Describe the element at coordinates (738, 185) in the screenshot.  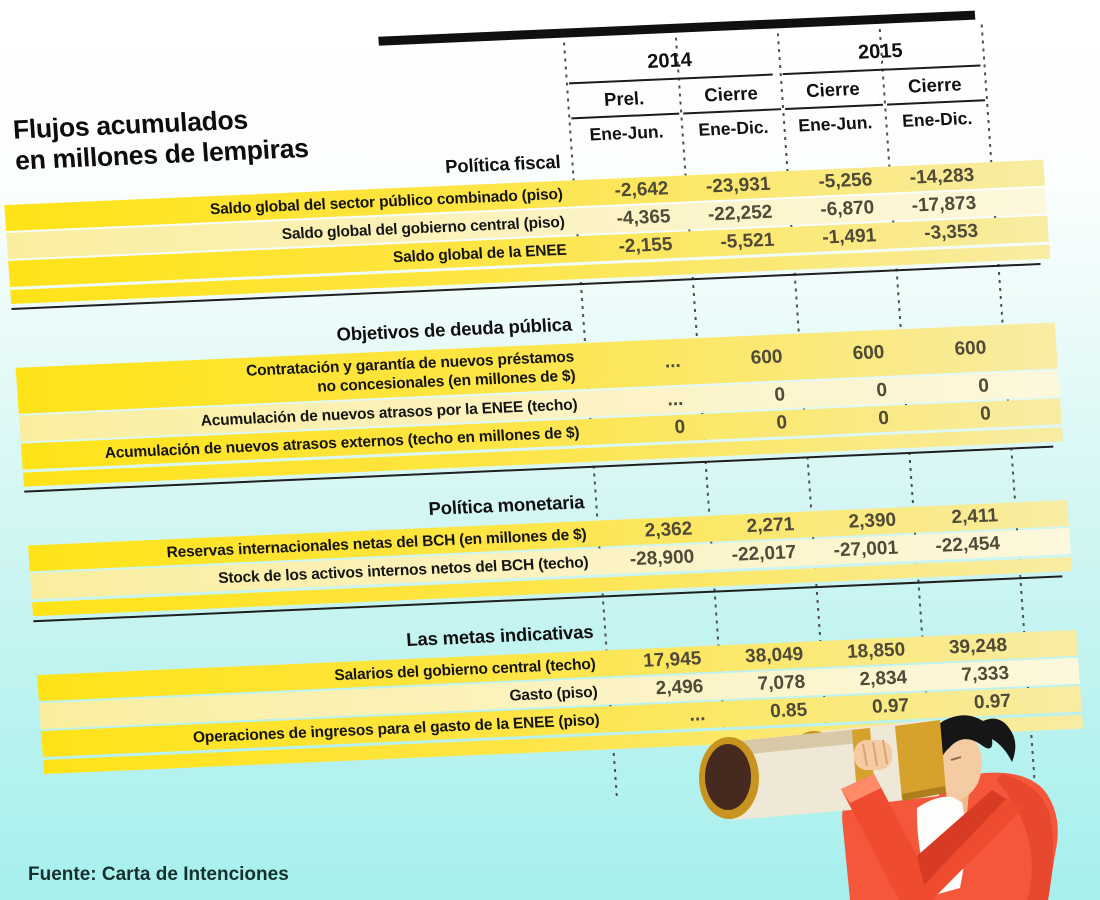
I see `value-cell: -23,931` at that location.